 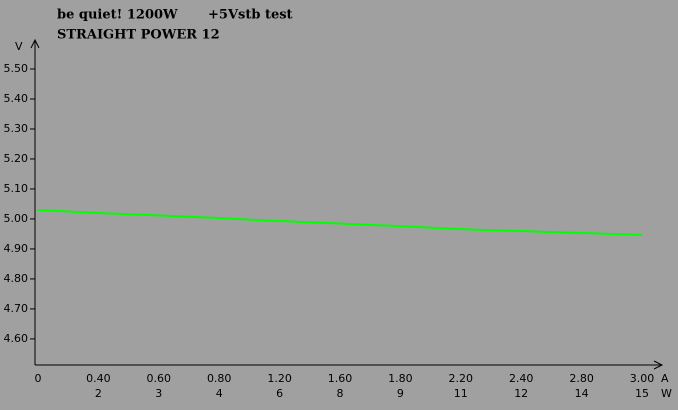 What do you see at coordinates (461, 378) in the screenshot?
I see `x-tick-label: 2.20` at bounding box center [461, 378].